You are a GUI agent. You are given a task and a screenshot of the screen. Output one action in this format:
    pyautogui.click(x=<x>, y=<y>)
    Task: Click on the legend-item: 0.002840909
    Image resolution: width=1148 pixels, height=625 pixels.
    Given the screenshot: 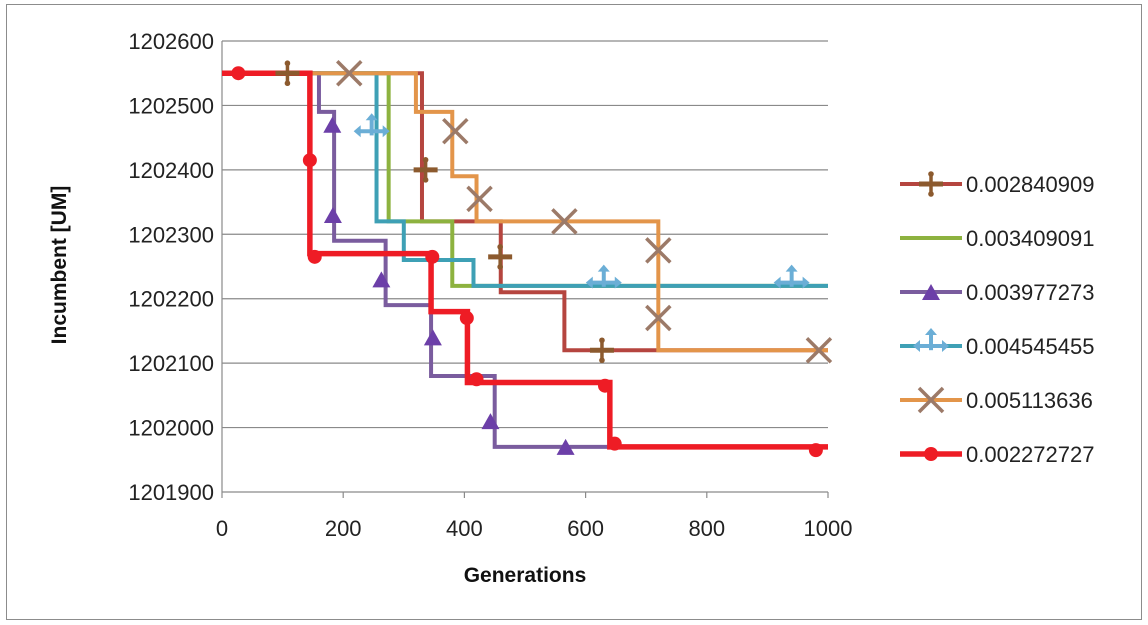 What is the action you would take?
    pyautogui.click(x=997, y=184)
    